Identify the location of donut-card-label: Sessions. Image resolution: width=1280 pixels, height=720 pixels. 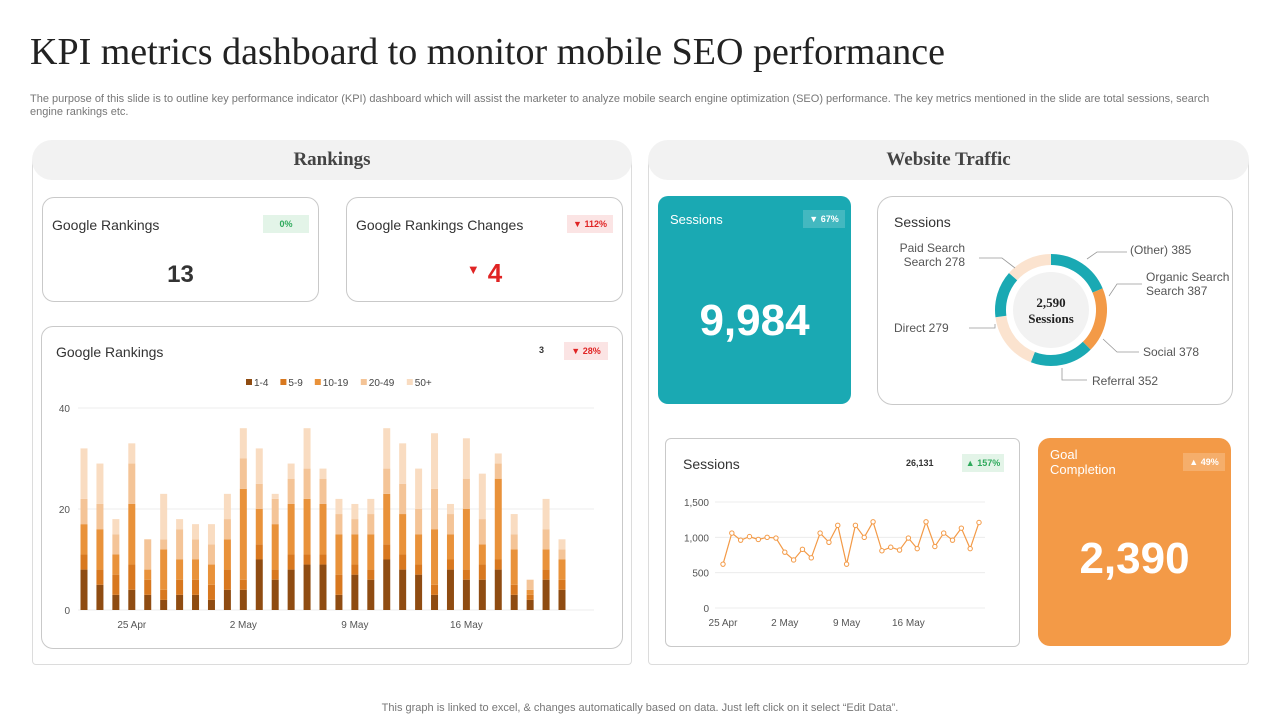
(922, 222).